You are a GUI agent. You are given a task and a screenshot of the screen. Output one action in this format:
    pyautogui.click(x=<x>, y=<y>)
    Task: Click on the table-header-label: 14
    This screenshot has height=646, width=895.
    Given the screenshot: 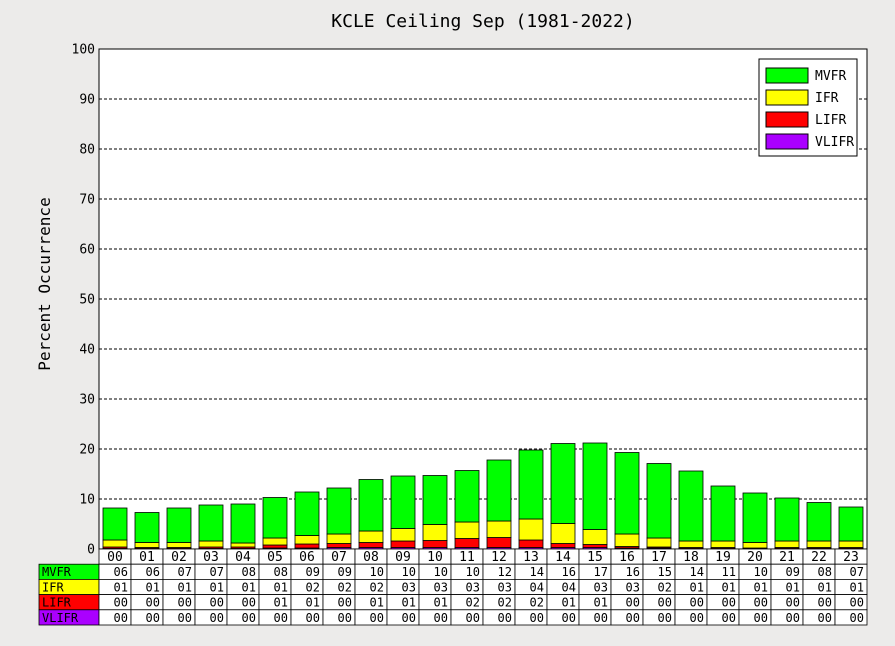 What is the action you would take?
    pyautogui.click(x=563, y=557)
    